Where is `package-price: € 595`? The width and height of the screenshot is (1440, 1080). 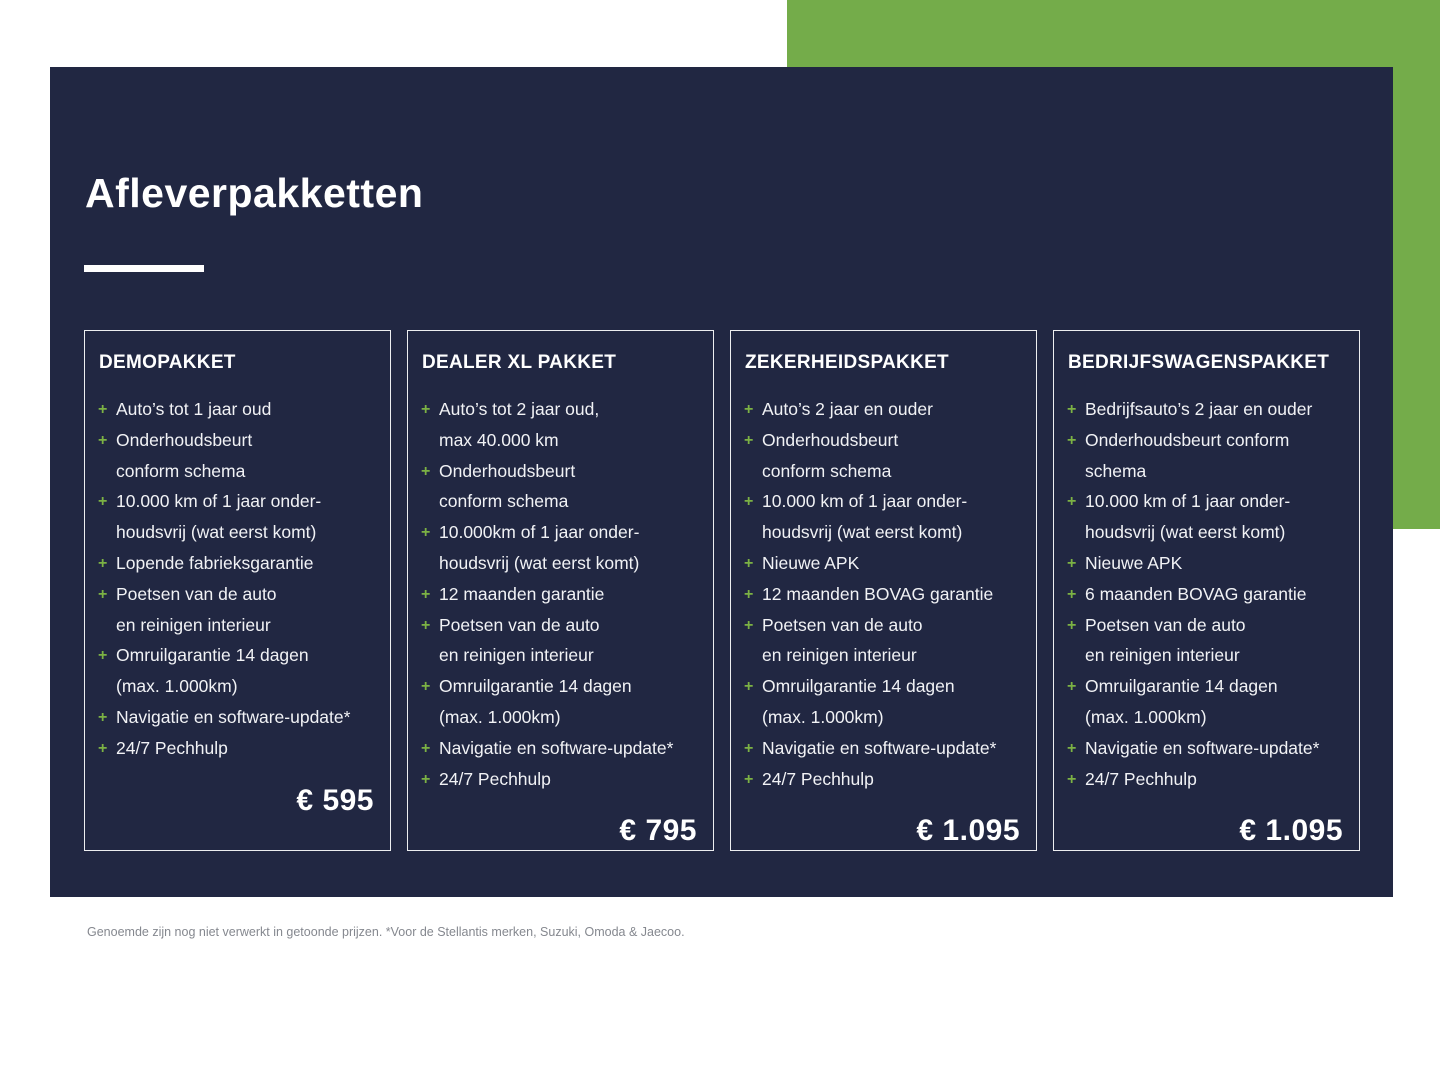 package-price: € 595 is located at coordinates (335, 800).